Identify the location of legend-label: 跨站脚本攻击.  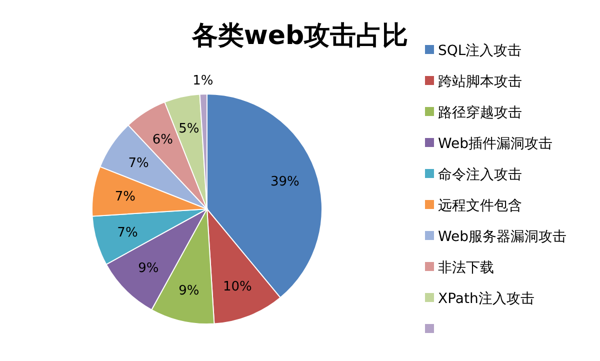
(480, 82).